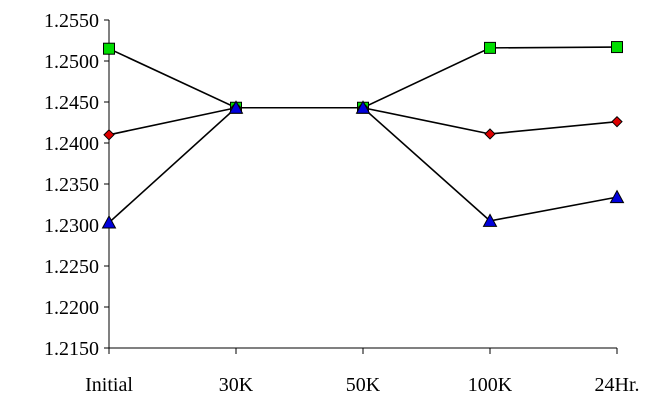  I want to click on x-tick-label: 24Hr., so click(617, 385).